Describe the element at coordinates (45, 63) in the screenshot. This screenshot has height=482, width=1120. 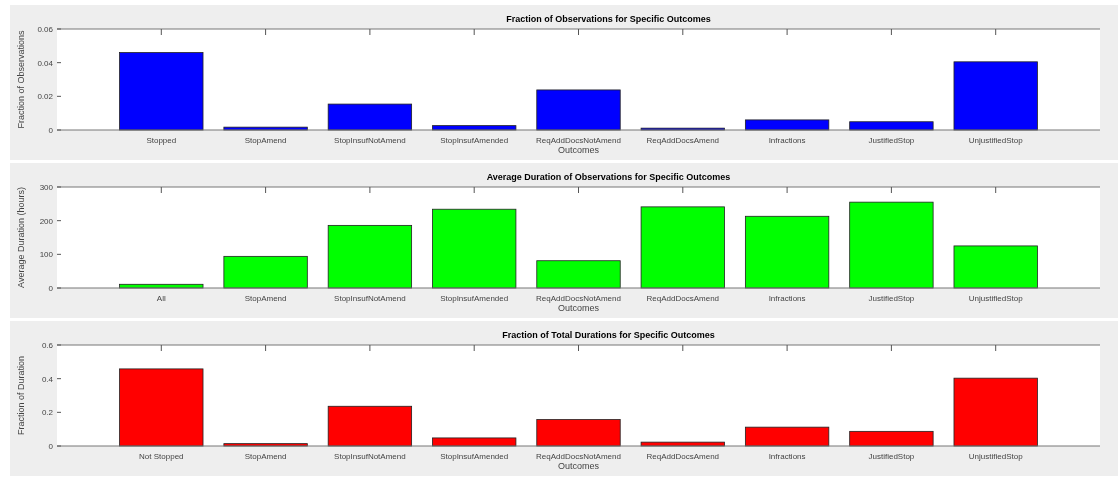
I see `y-tick-label: 0.04` at that location.